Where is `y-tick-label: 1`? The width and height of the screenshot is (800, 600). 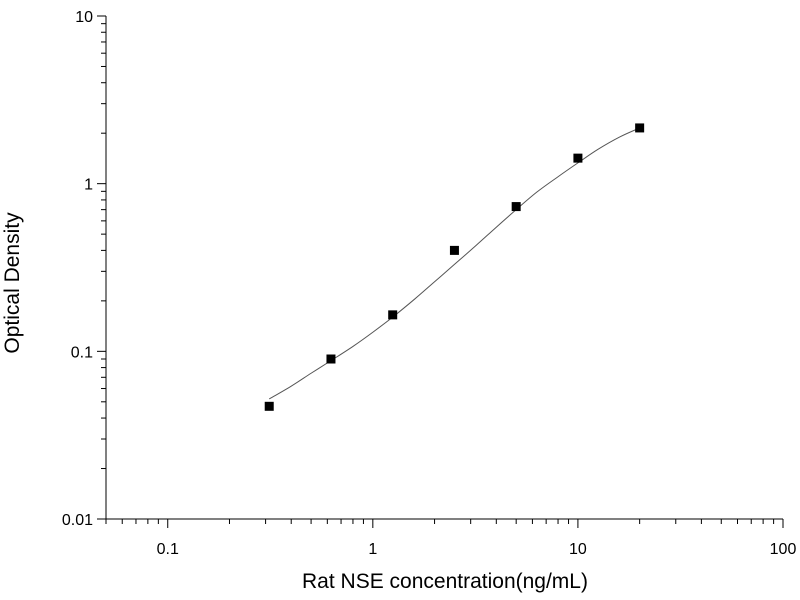 y-tick-label: 1 is located at coordinates (88, 185).